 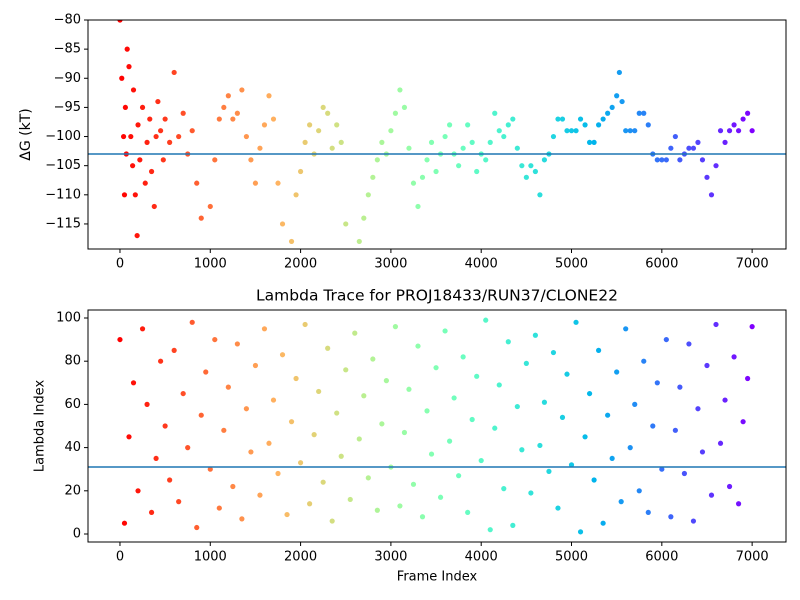 I want to click on x-tick-label: 6000, so click(x=661, y=264).